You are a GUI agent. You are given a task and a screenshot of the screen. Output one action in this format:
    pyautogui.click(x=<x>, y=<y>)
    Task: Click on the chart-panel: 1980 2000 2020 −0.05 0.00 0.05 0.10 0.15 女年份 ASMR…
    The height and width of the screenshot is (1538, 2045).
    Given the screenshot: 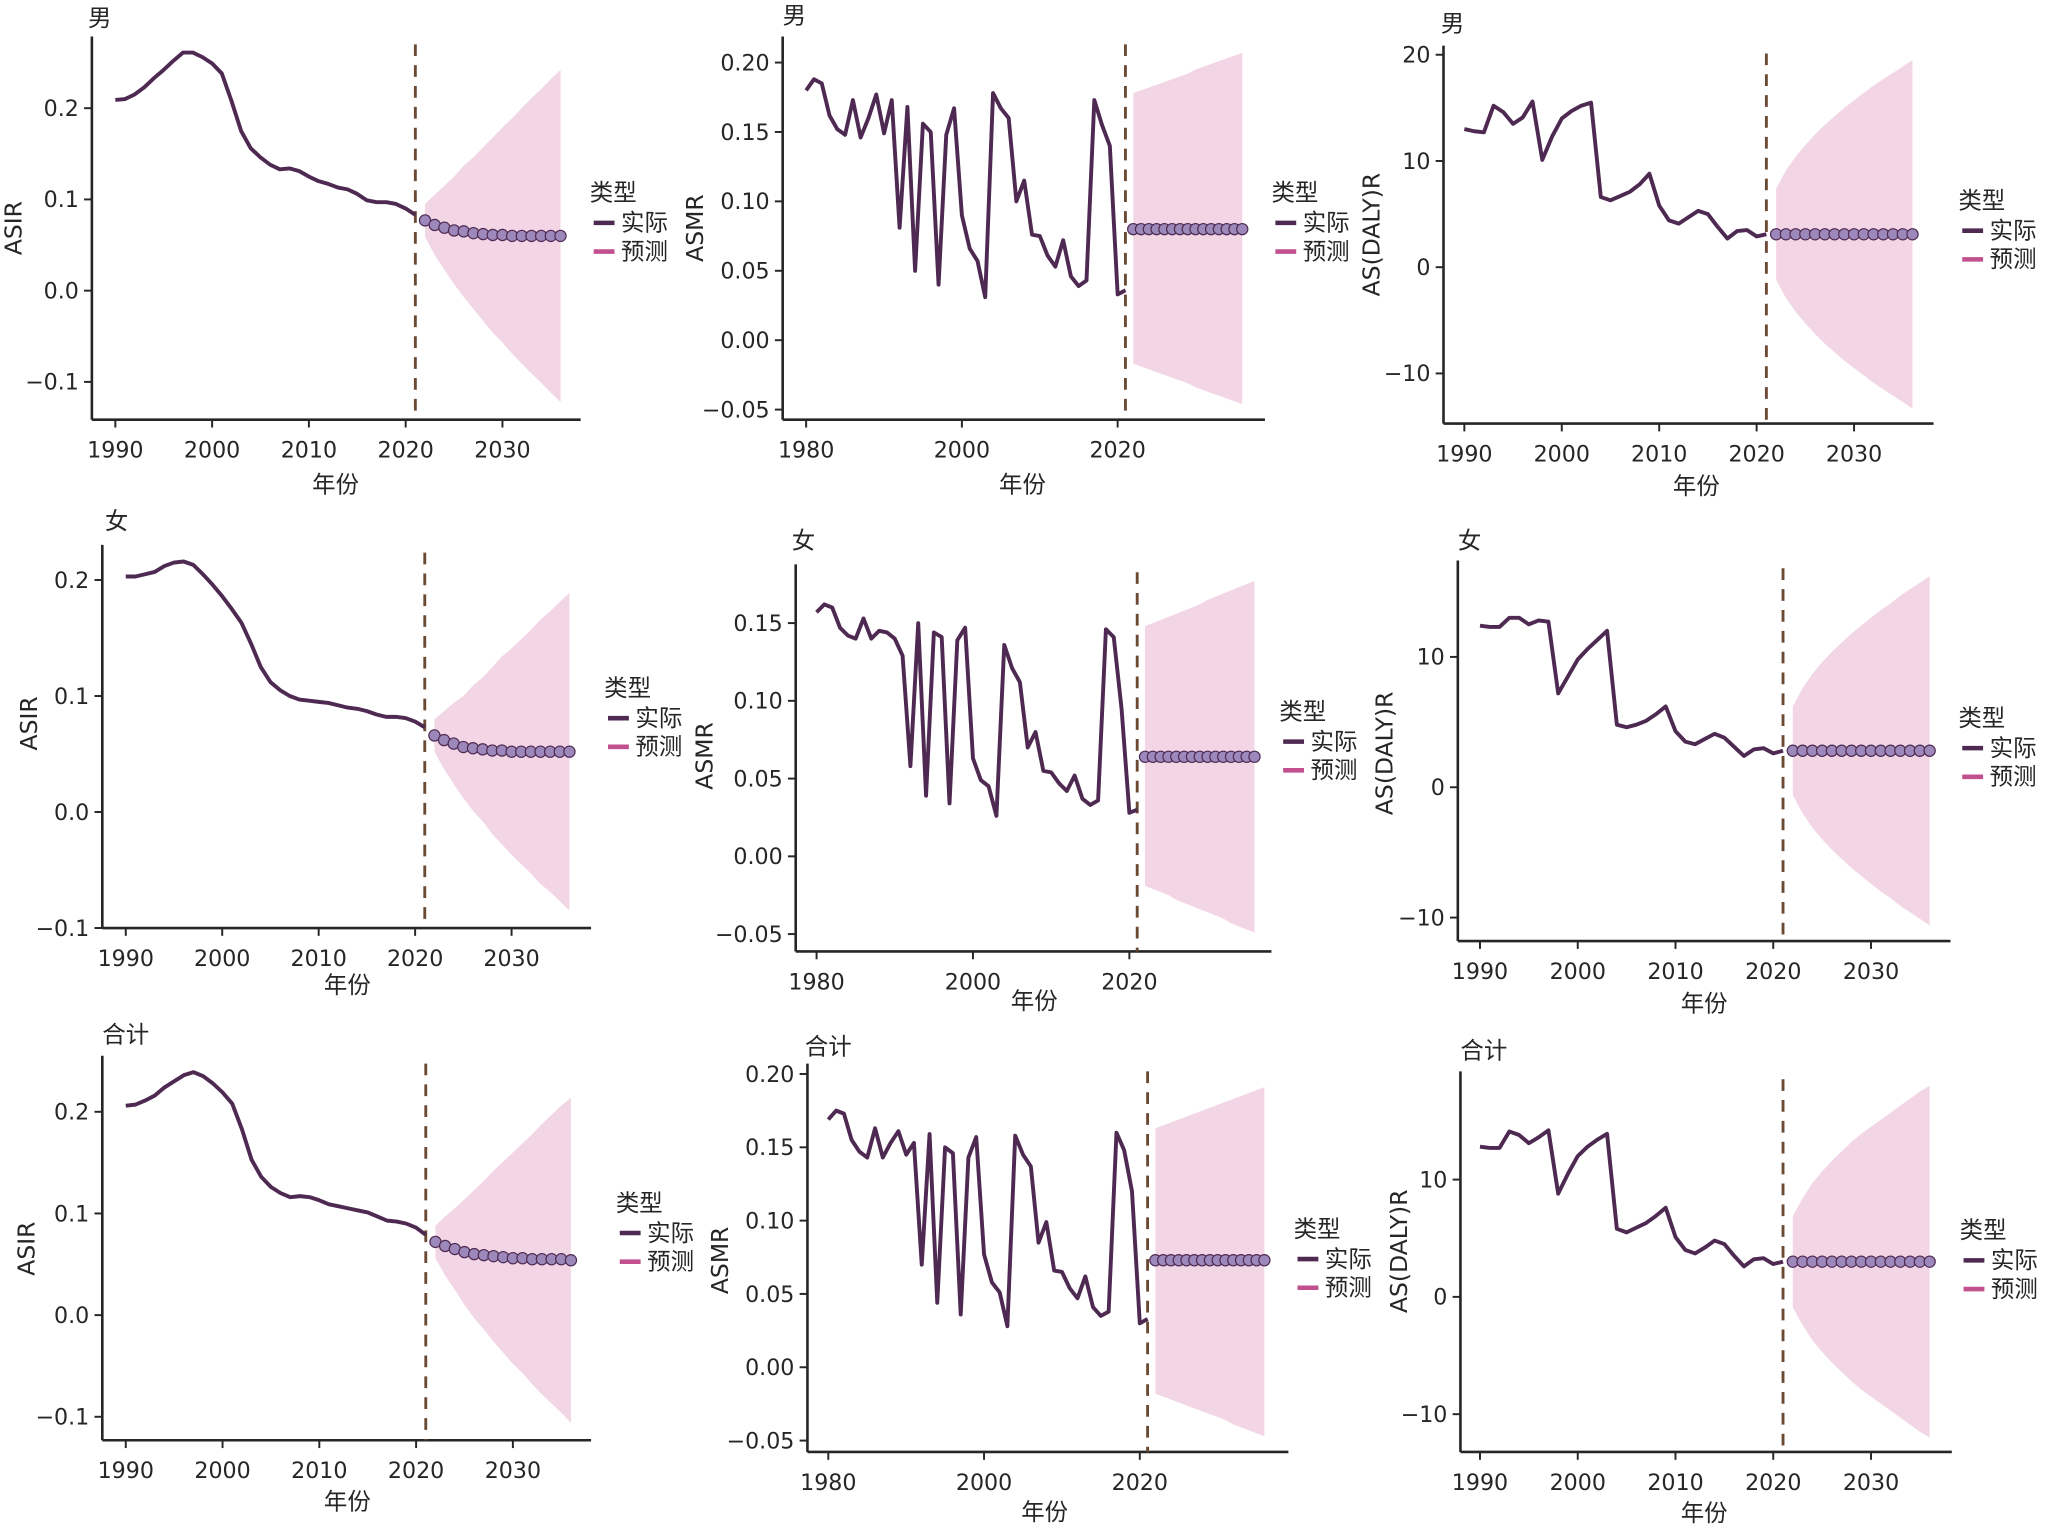 What is the action you would take?
    pyautogui.click(x=1023, y=771)
    